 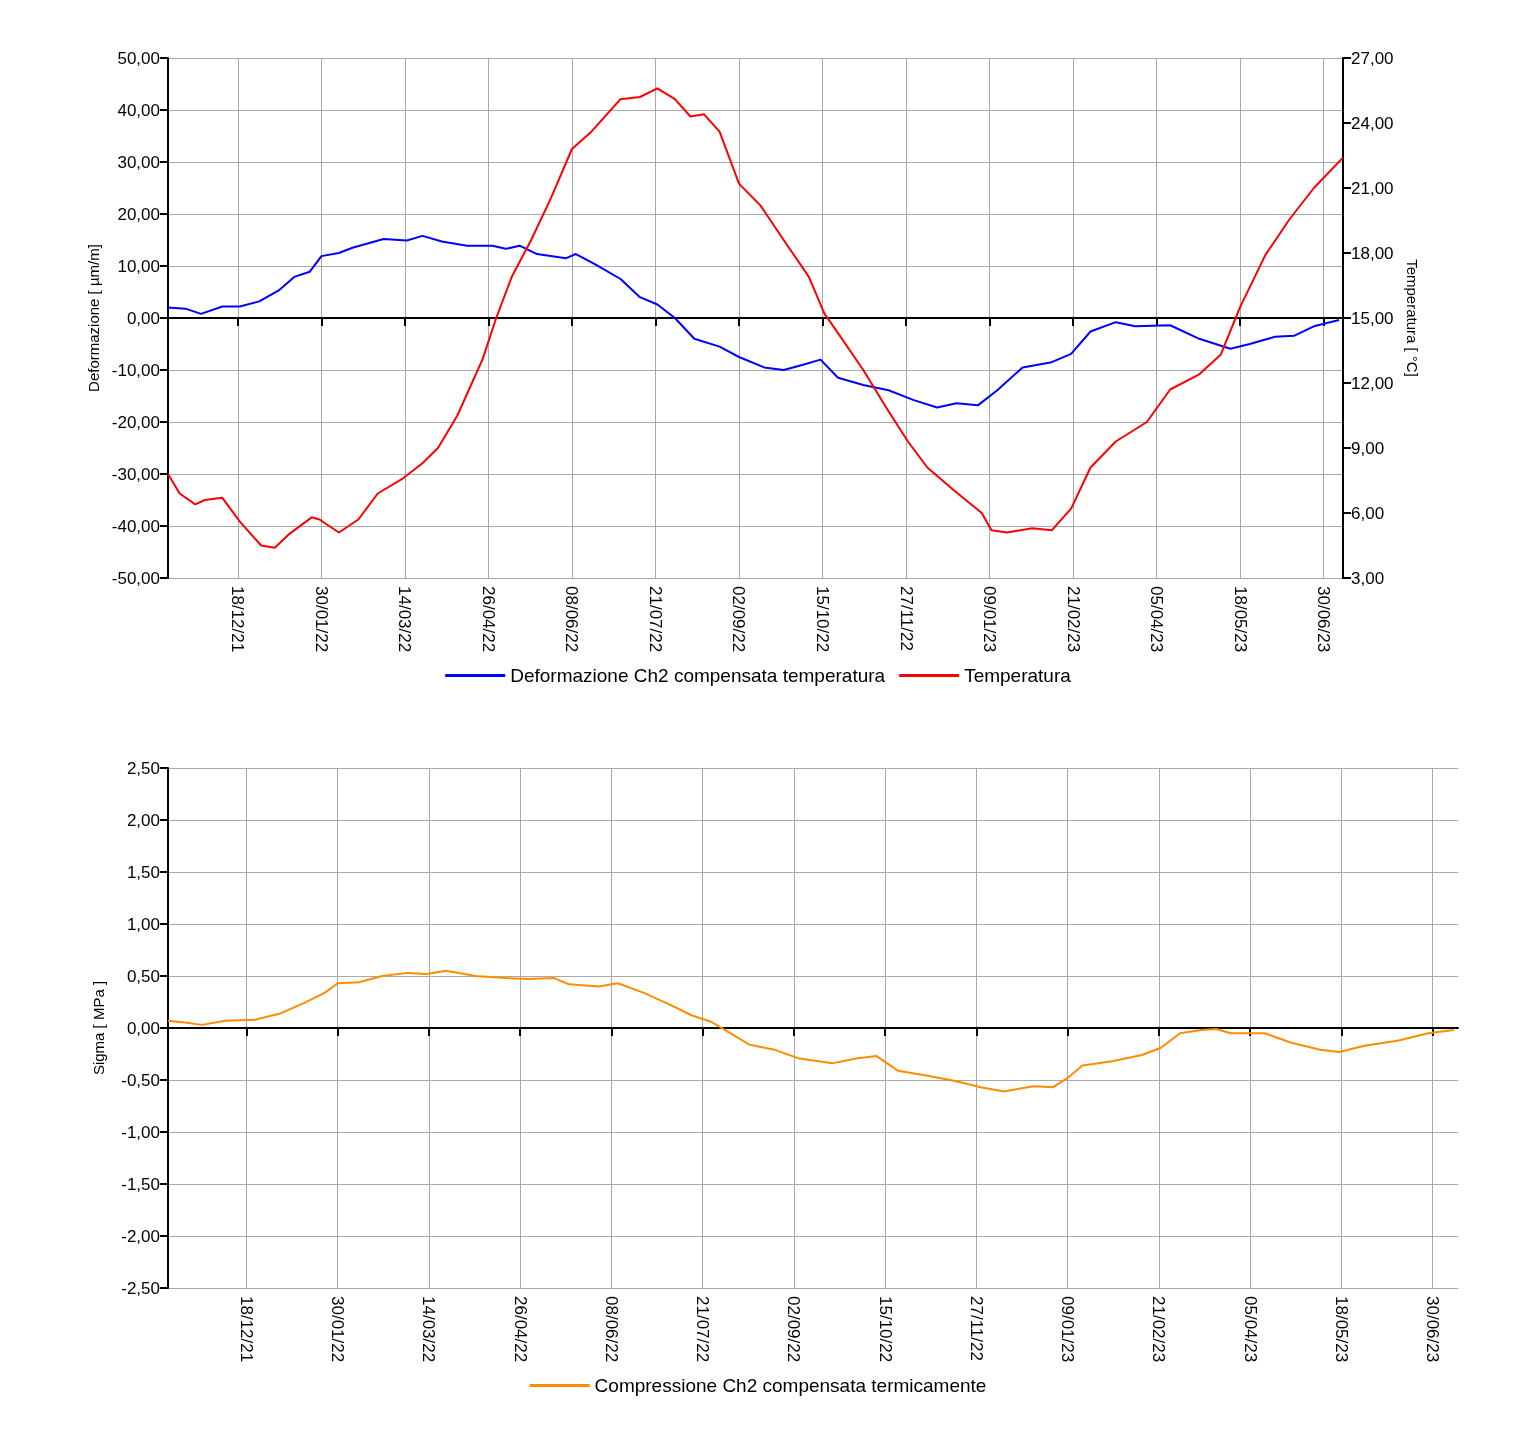 What do you see at coordinates (1018, 675) in the screenshot?
I see `legend-label: Temperatura` at bounding box center [1018, 675].